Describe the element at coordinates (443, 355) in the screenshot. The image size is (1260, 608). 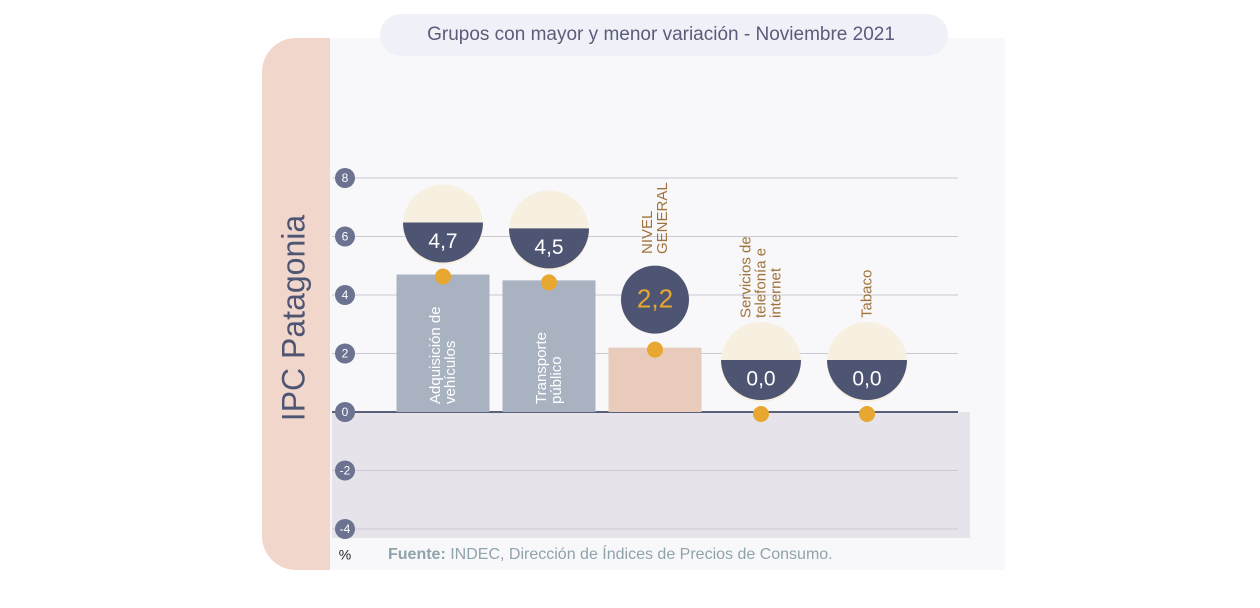
I see `category-label: Adquisición de vehículos` at that location.